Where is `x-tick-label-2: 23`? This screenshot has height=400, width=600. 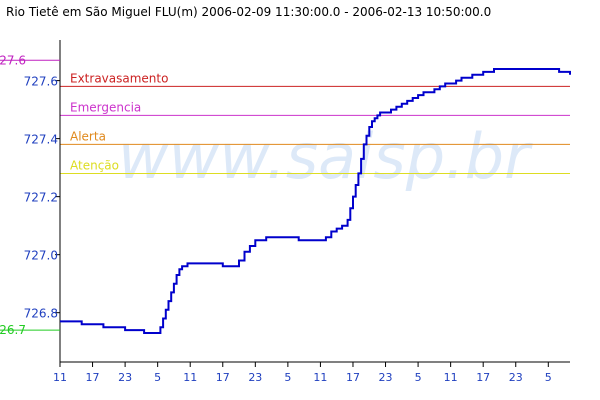 x-tick-label-2: 23 is located at coordinates (125, 377).